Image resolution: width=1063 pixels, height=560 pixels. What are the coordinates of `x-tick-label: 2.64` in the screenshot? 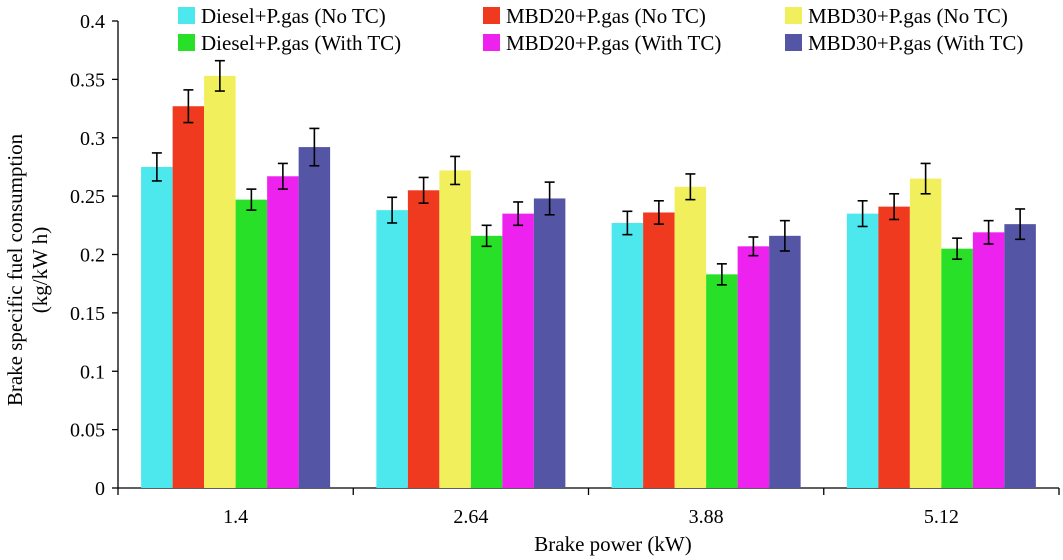 It's located at (470, 517).